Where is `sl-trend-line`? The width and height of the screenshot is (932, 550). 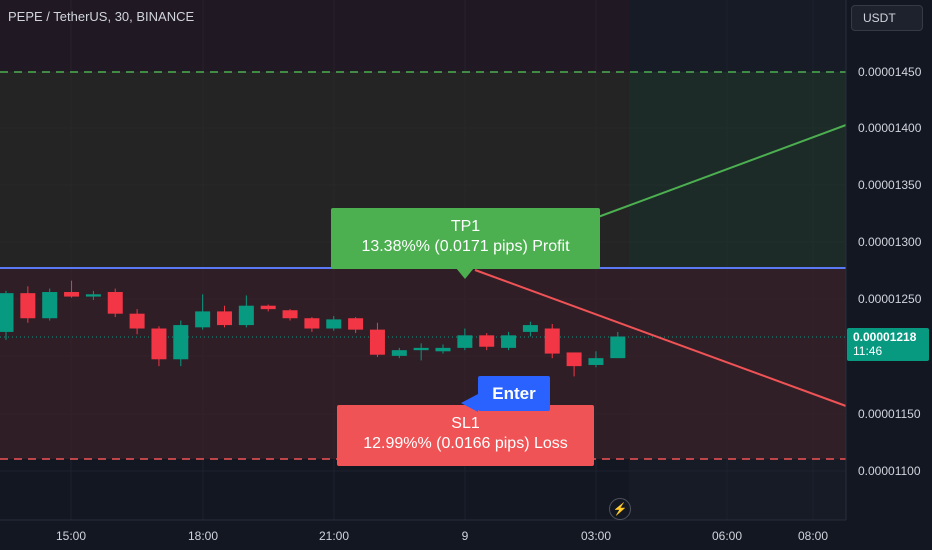 sl-trend-line is located at coordinates (660, 338).